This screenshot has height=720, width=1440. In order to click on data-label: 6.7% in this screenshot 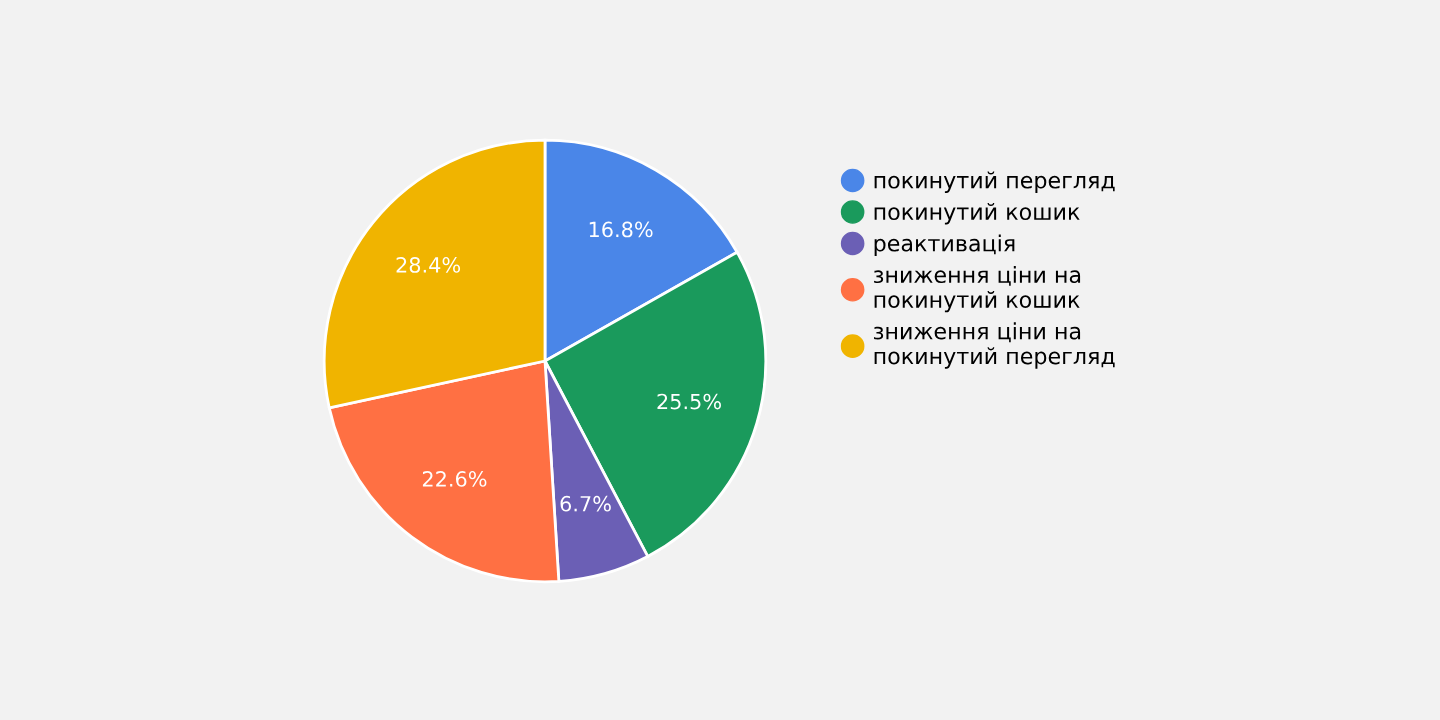, I will do `click(585, 503)`.